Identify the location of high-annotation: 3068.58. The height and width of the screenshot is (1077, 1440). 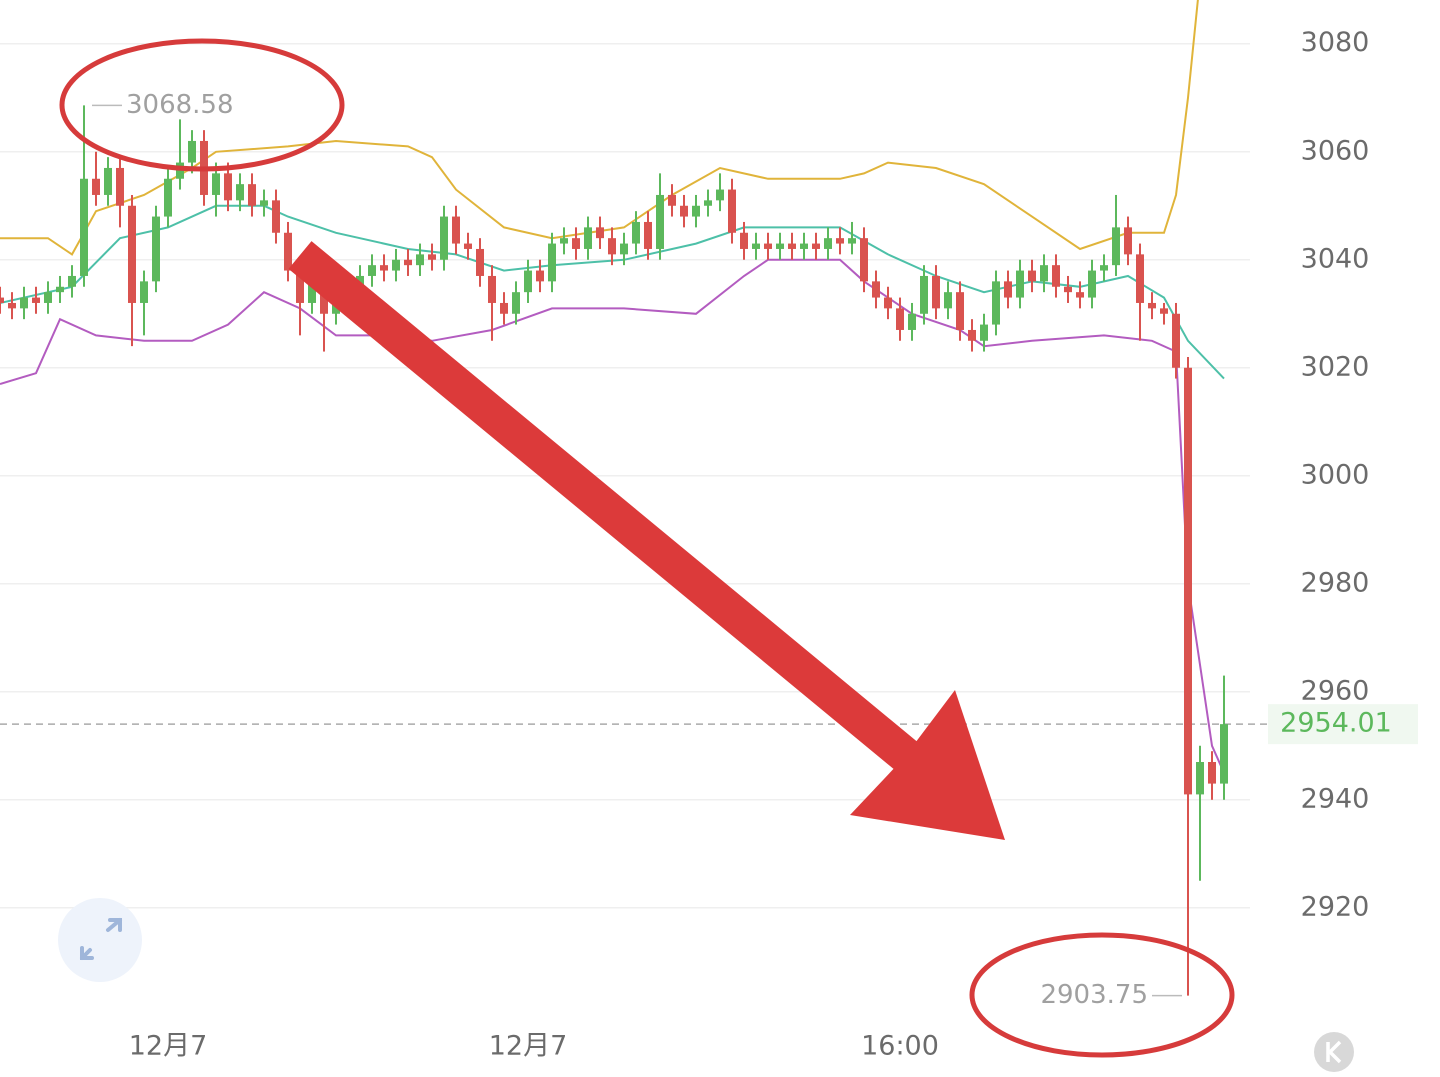
(180, 105).